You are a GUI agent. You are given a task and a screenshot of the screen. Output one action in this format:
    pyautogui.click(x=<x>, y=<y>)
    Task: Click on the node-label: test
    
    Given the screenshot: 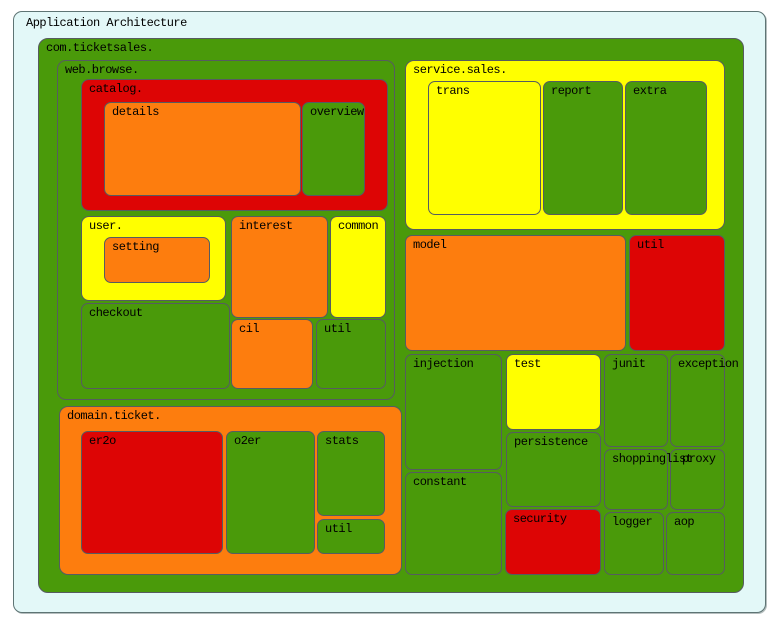 What is the action you would take?
    pyautogui.click(x=527, y=364)
    